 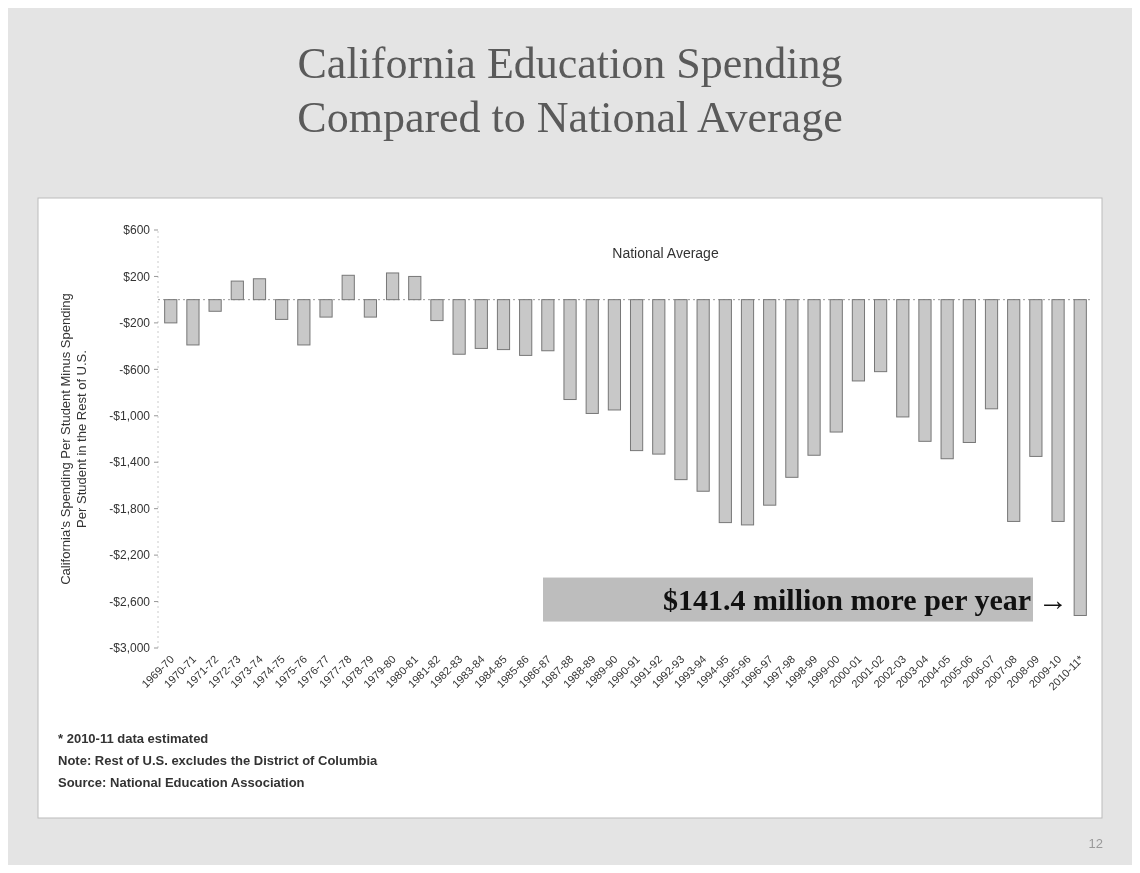 I want to click on y-tick-label: -$3,000, so click(x=130, y=648).